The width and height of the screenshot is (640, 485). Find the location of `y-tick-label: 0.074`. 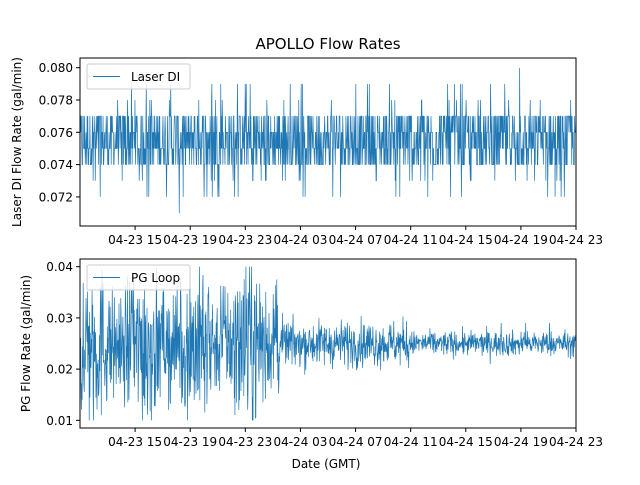

y-tick-label: 0.074 is located at coordinates (56, 165).